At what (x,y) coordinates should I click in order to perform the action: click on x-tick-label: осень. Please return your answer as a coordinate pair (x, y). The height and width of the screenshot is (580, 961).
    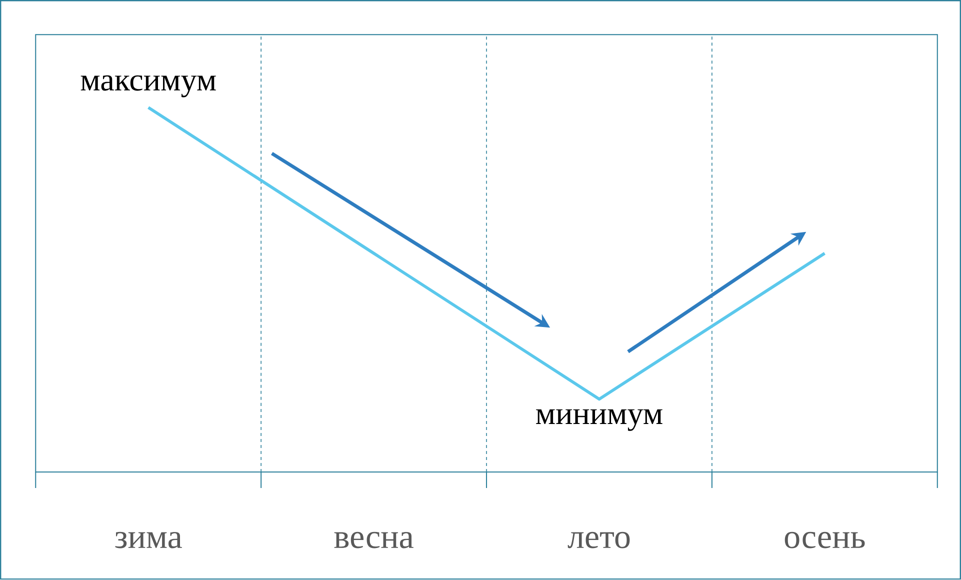
    Looking at the image, I should click on (824, 540).